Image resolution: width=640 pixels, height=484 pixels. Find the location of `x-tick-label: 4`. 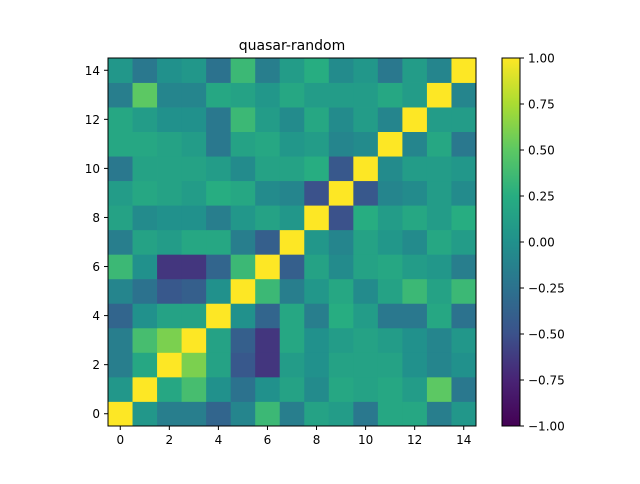

x-tick-label: 4 is located at coordinates (219, 440).